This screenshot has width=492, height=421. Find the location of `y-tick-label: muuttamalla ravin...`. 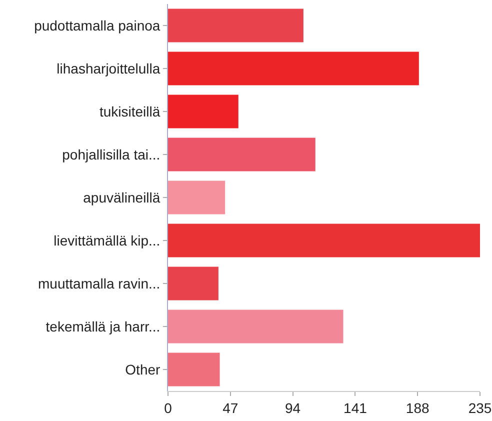

y-tick-label: muuttamalla ravin... is located at coordinates (99, 283).